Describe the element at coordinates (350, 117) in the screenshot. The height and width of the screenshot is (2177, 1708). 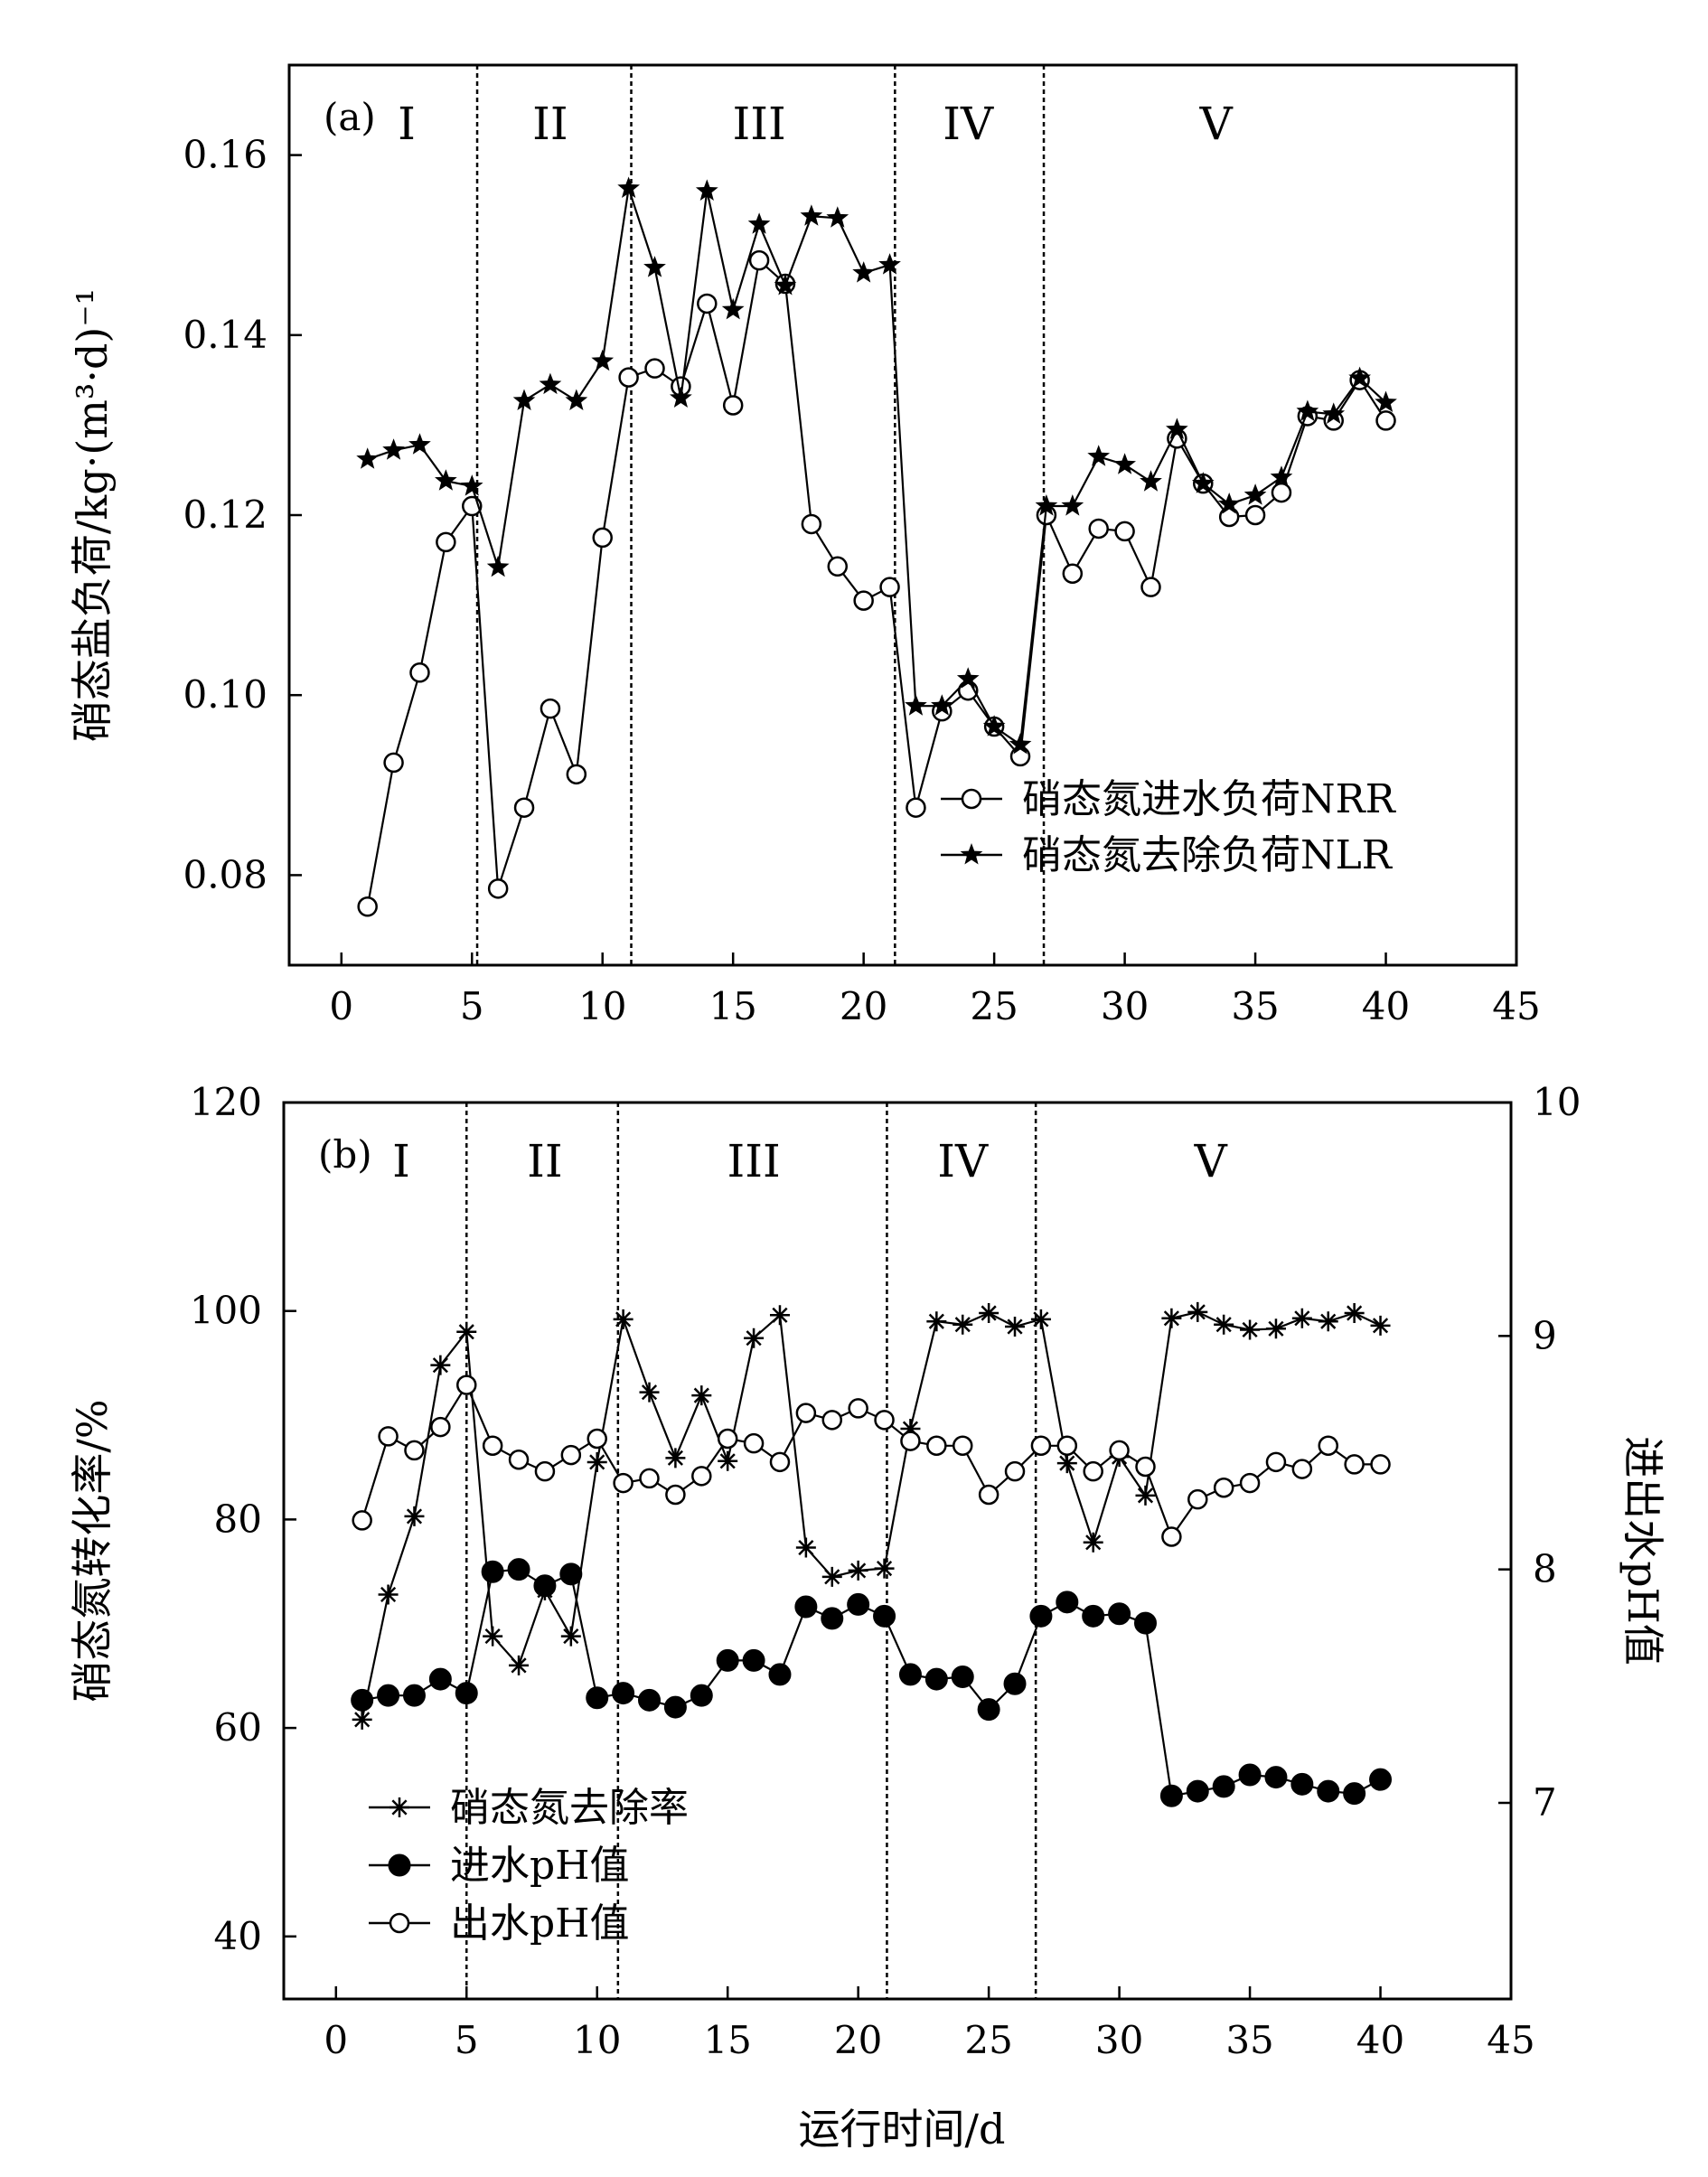
I see `panel-a-panel-label: (a)` at that location.